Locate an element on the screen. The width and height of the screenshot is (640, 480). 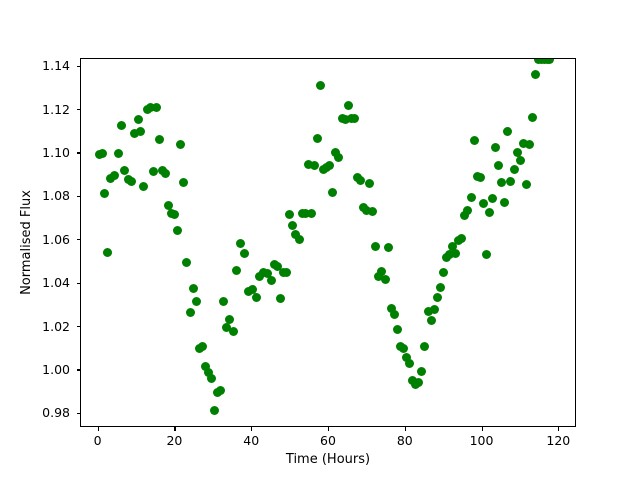
x-tick-label: 100 is located at coordinates (481, 440).